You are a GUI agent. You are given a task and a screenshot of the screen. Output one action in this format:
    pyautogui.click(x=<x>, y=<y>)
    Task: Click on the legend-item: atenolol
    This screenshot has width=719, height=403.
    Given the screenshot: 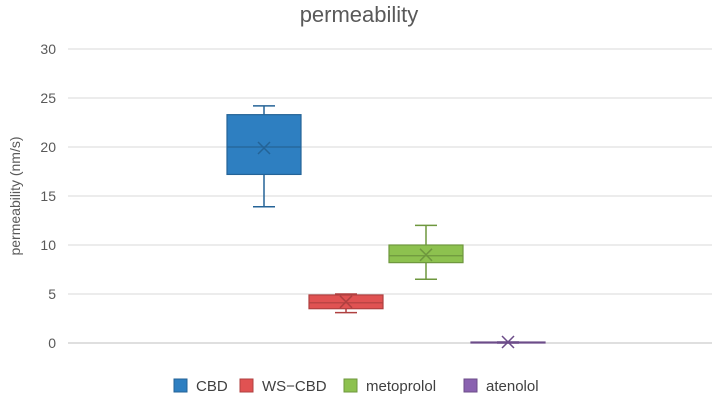 What is the action you would take?
    pyautogui.click(x=501, y=386)
    